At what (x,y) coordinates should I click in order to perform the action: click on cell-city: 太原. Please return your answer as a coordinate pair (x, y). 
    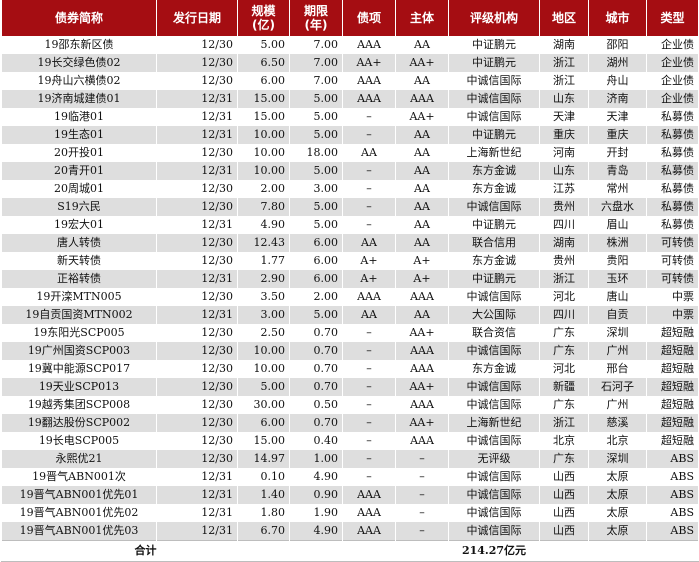
    Looking at the image, I should click on (617, 531).